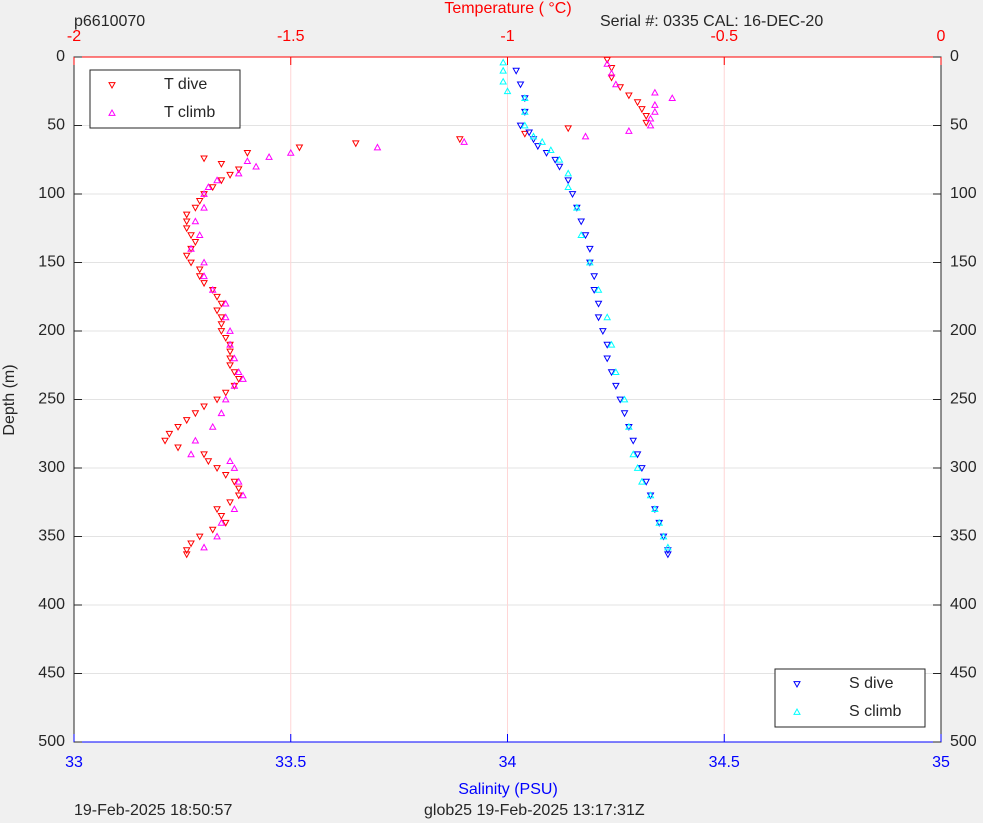 The image size is (983, 823). I want to click on x-tick-label: 34, so click(508, 762).